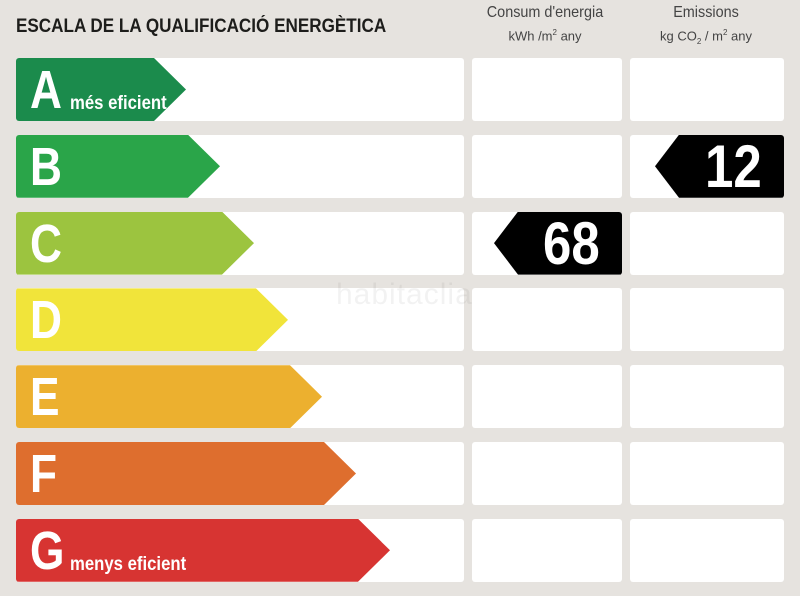 The height and width of the screenshot is (596, 800). Describe the element at coordinates (44, 474) in the screenshot. I see `class-letter: F` at that location.